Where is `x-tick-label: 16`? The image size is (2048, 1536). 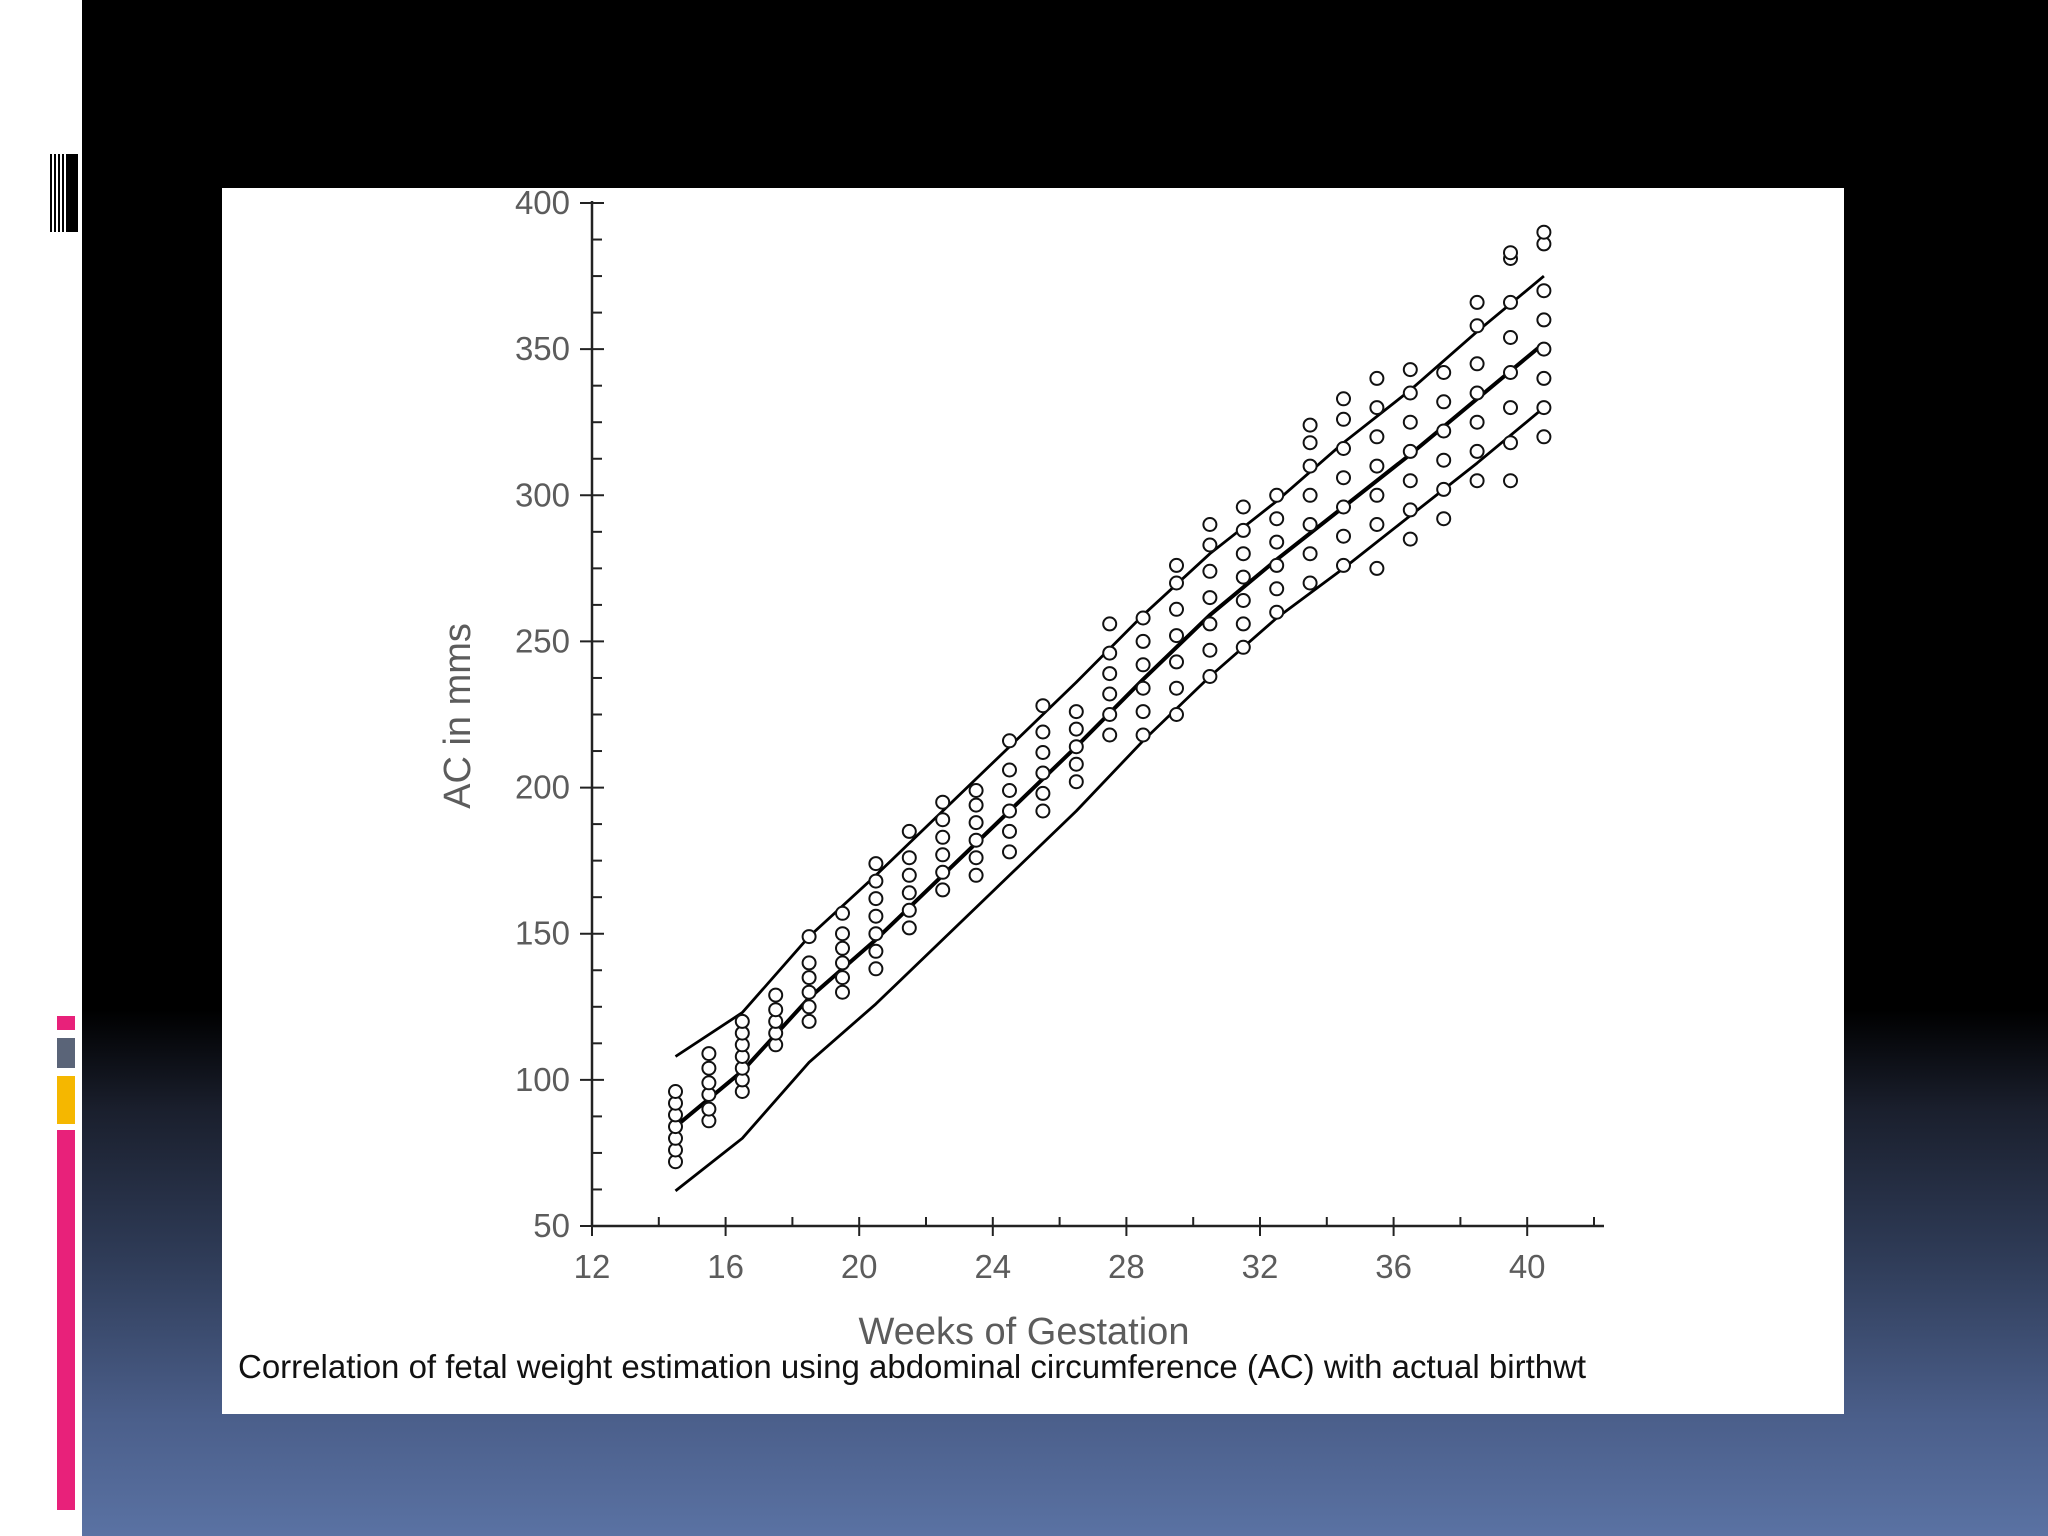 x-tick-label: 16 is located at coordinates (725, 1266).